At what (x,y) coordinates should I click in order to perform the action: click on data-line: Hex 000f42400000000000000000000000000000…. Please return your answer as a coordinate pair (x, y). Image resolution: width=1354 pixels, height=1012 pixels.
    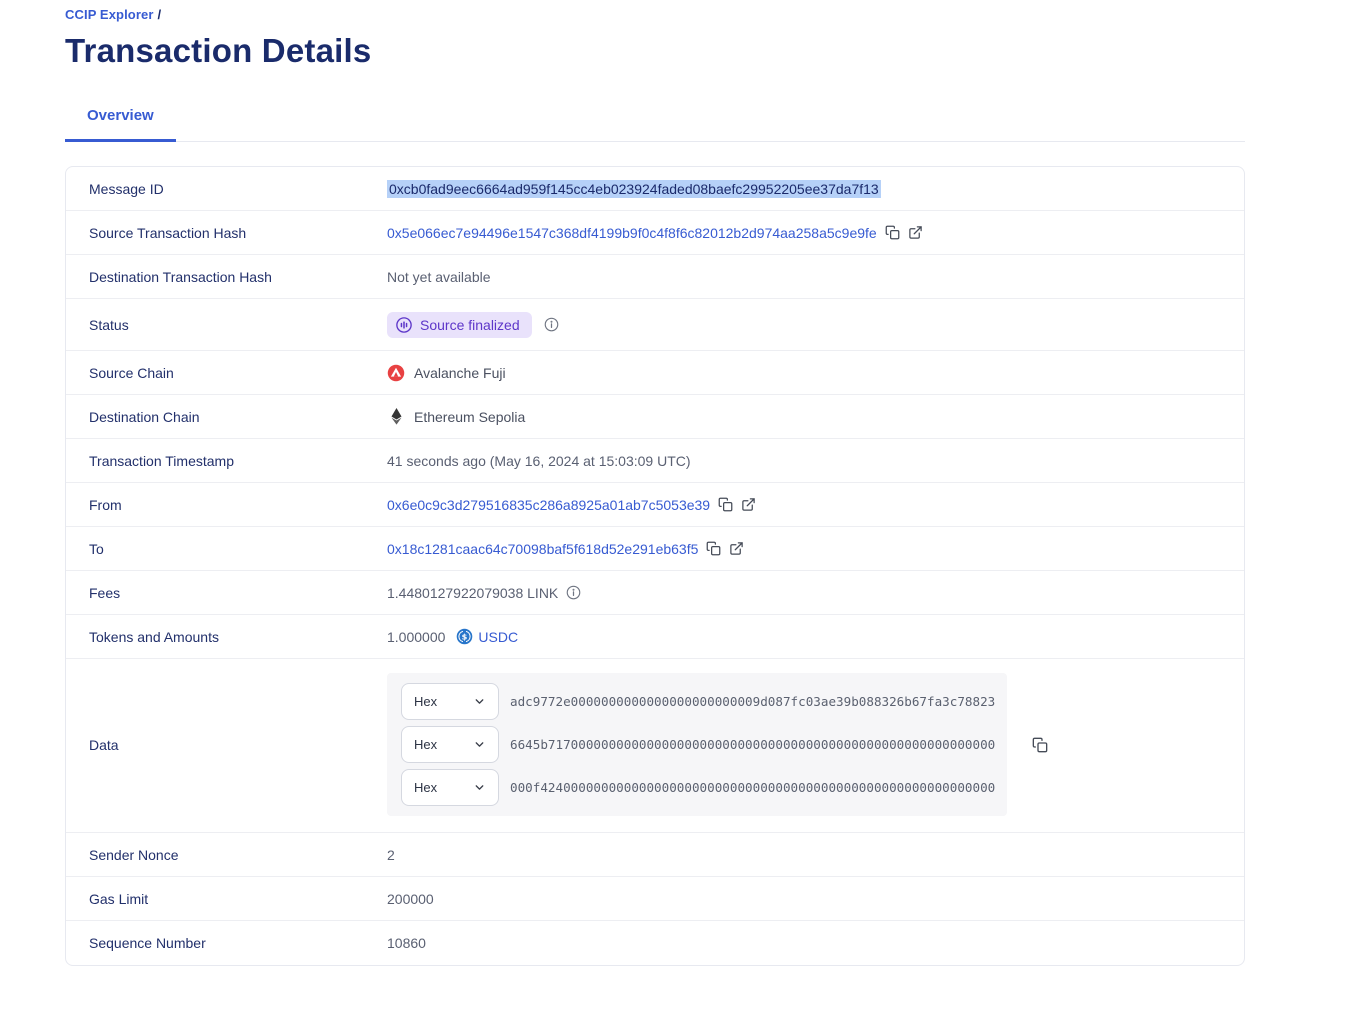
    Looking at the image, I should click on (698, 787).